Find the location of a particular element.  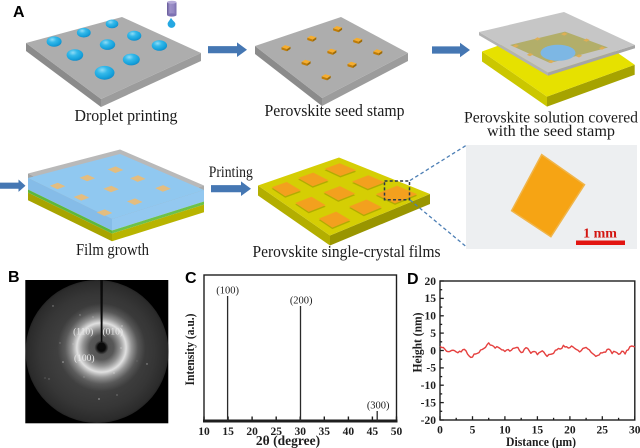

svg-text: 1 mm is located at coordinates (600, 234).